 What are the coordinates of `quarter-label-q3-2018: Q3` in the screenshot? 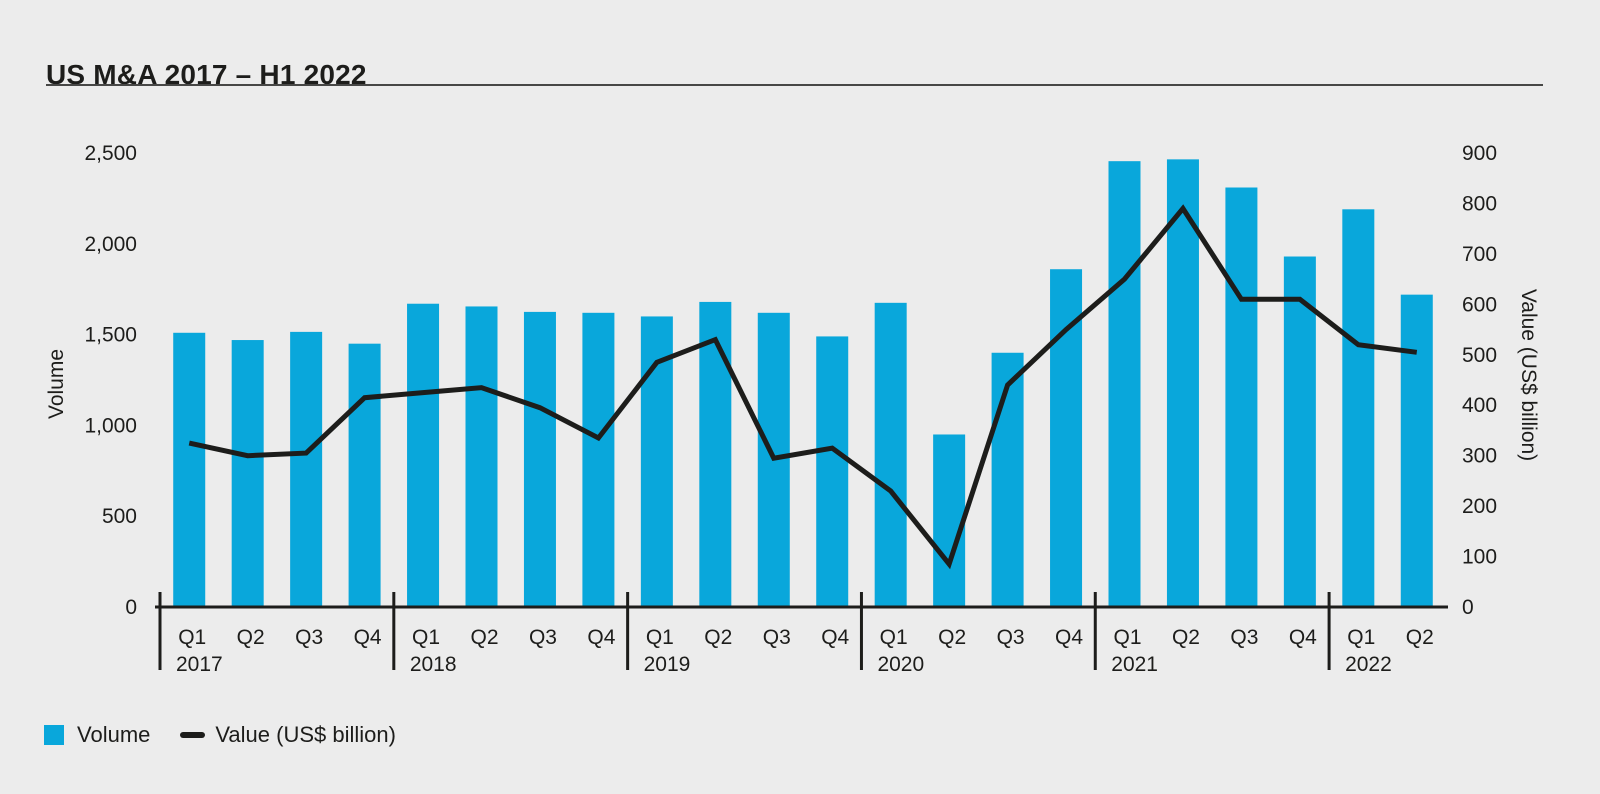 It's located at (543, 637).